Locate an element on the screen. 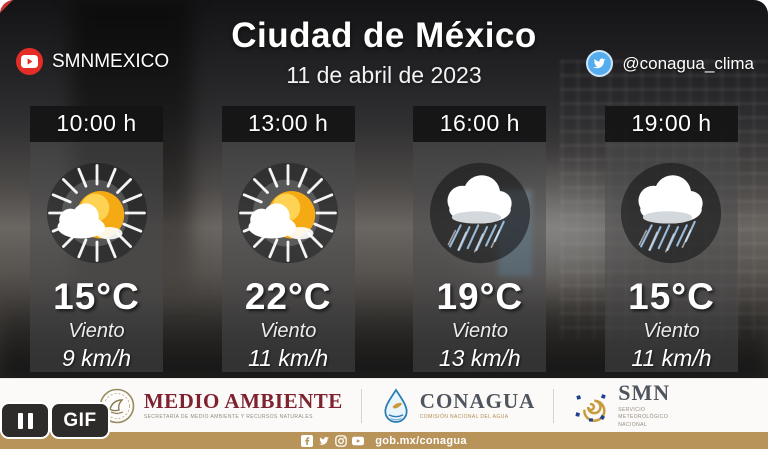 This screenshot has width=768, height=453. gif-badge: GIF is located at coordinates (80, 420).